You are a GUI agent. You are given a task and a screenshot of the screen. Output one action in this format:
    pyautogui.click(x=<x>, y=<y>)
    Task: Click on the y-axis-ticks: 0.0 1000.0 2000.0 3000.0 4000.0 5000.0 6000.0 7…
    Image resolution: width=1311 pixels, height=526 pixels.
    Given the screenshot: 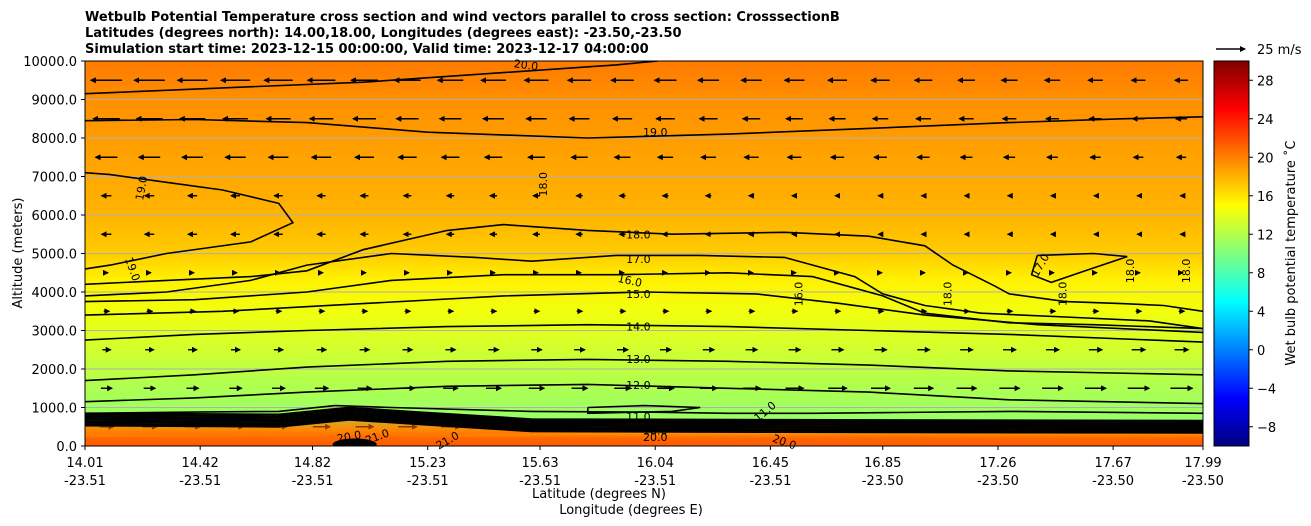 What is the action you would take?
    pyautogui.click(x=54, y=255)
    